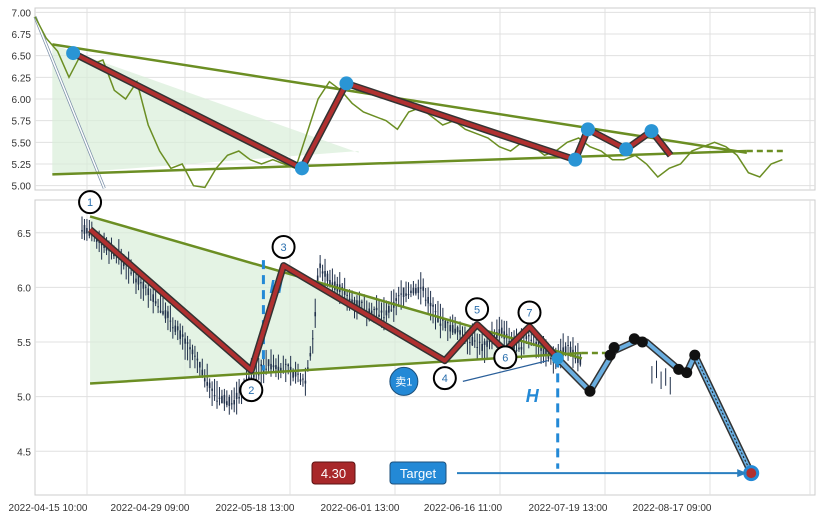 This screenshot has width=822, height=520. What do you see at coordinates (333, 473) in the screenshot?
I see `price-badge: 4.30` at bounding box center [333, 473].